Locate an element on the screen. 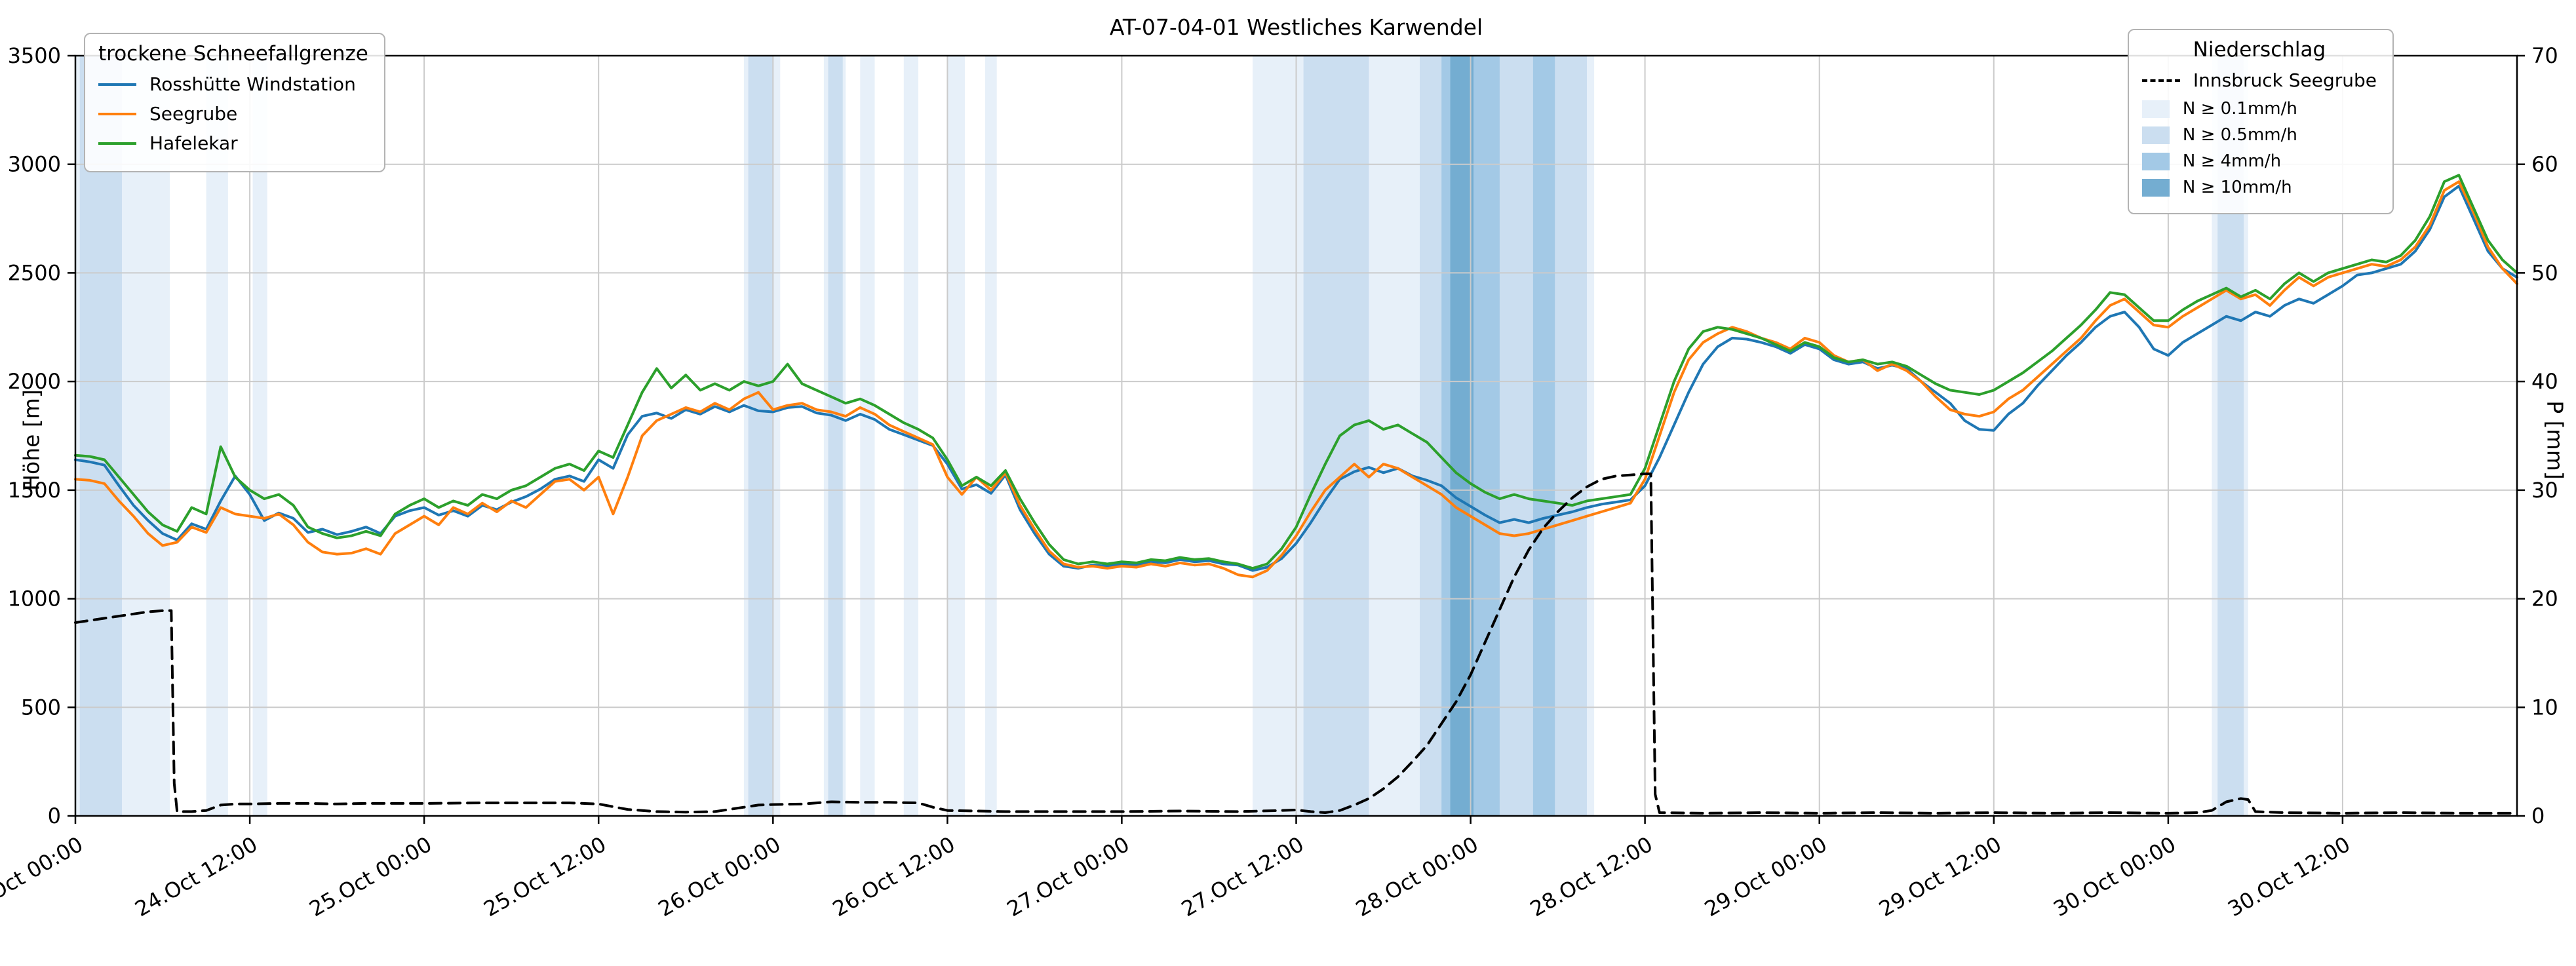 The width and height of the screenshot is (2576, 966). right-tick-label: 20 is located at coordinates (2544, 599).